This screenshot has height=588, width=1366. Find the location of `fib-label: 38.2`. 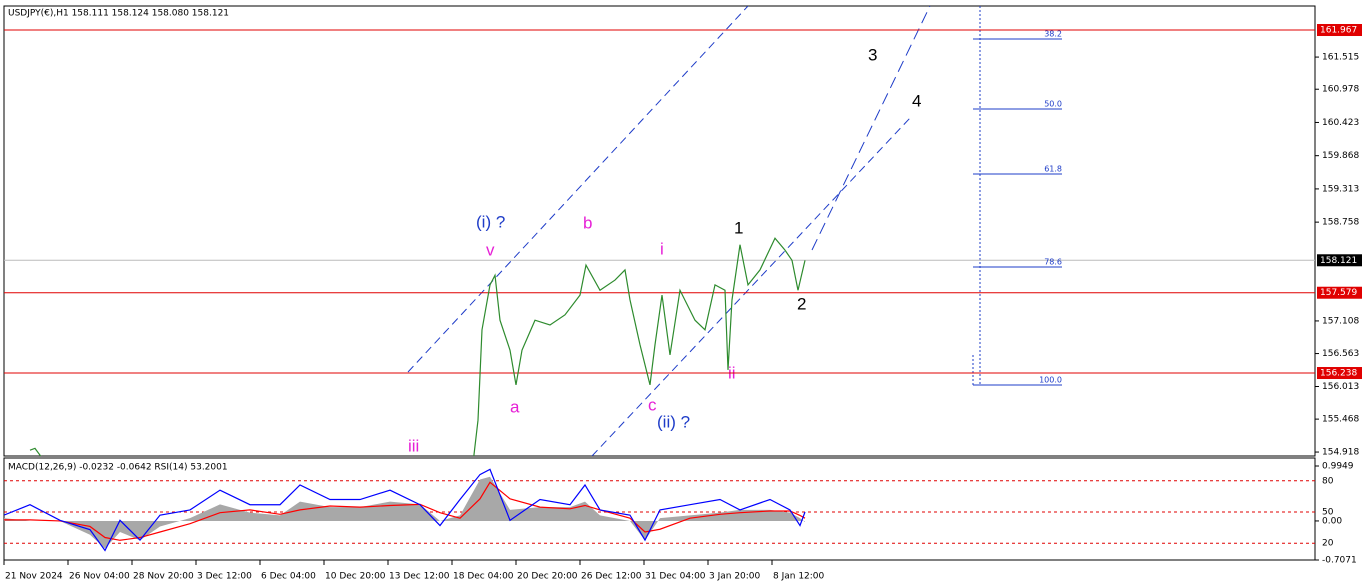

fib-label: 38.2 is located at coordinates (1053, 34).